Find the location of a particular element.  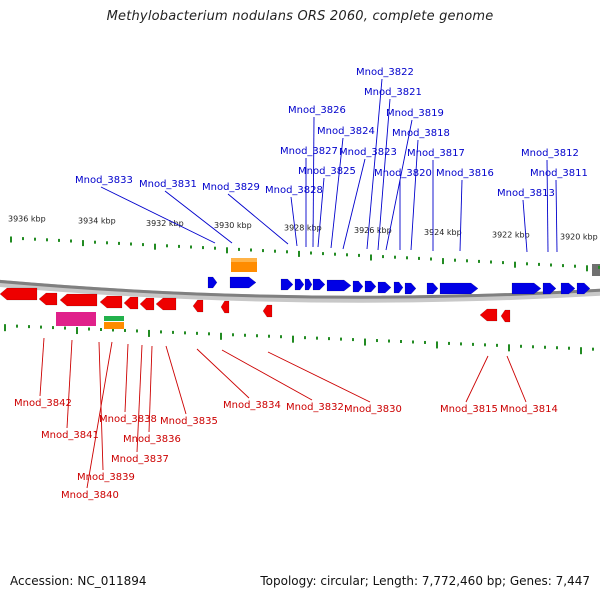

ruler-label: 3922 kbp is located at coordinates (511, 234).